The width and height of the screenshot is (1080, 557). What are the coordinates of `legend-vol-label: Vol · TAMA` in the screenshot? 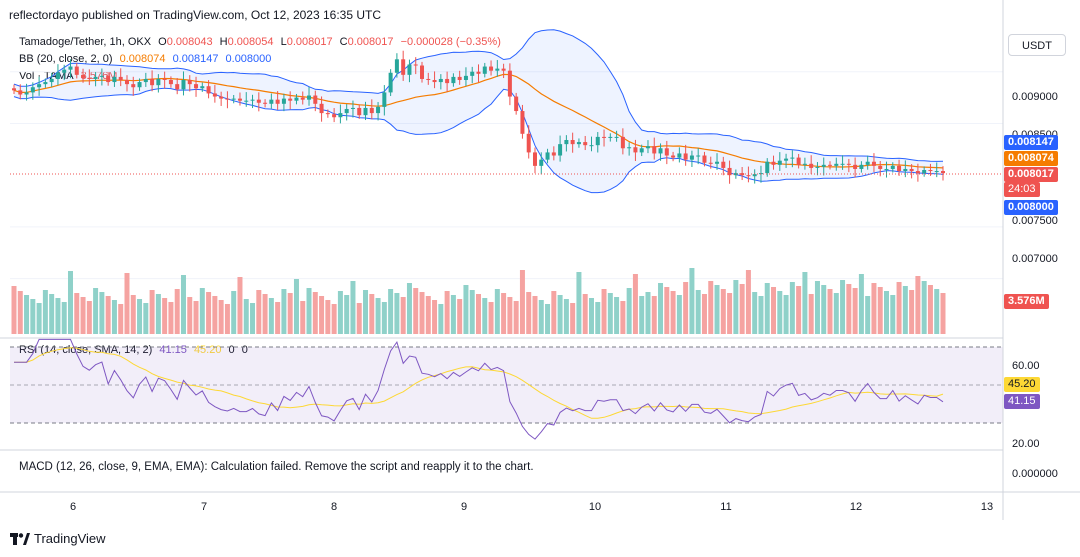 It's located at (46, 76).